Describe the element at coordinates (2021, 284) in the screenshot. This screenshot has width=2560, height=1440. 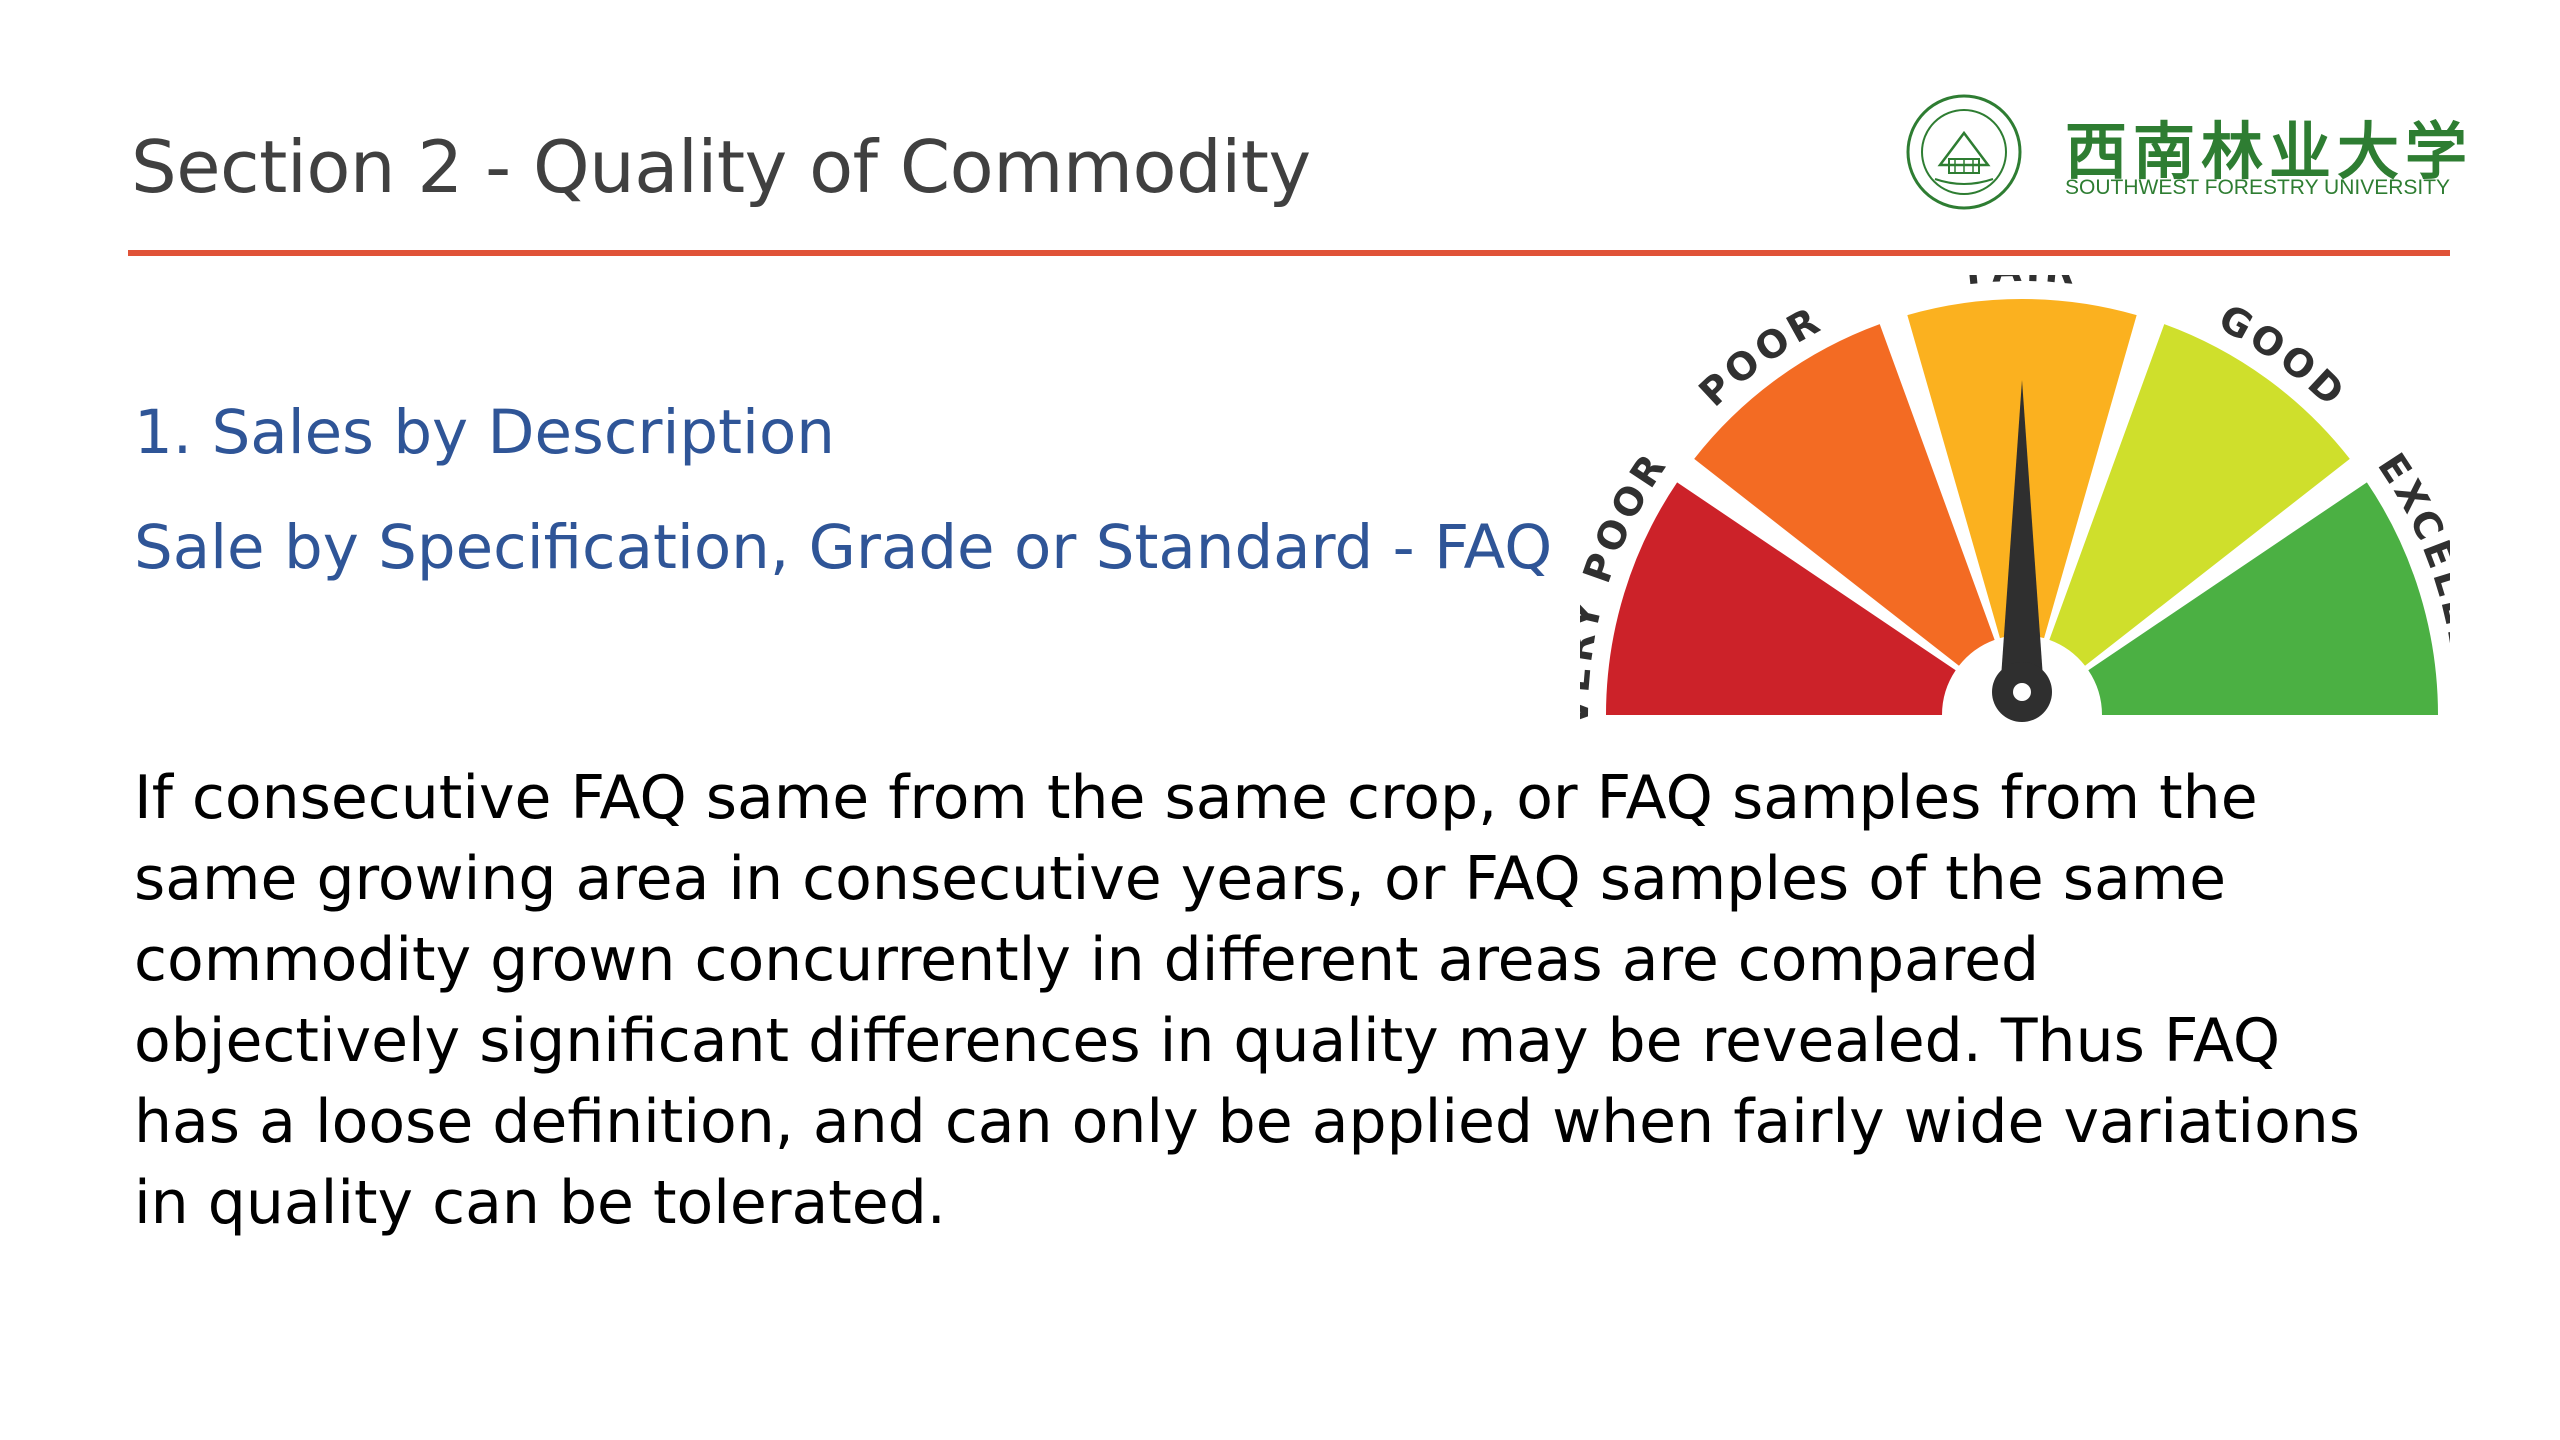
I see `gauge-label-fair: FAIR` at that location.